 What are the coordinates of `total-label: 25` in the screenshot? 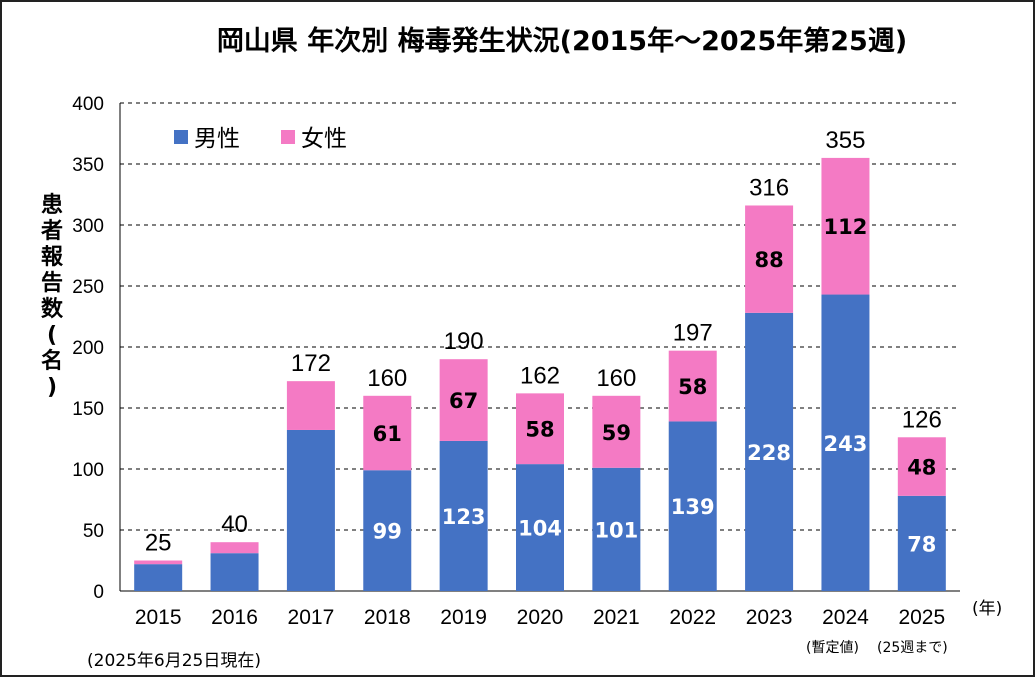 It's located at (158, 543).